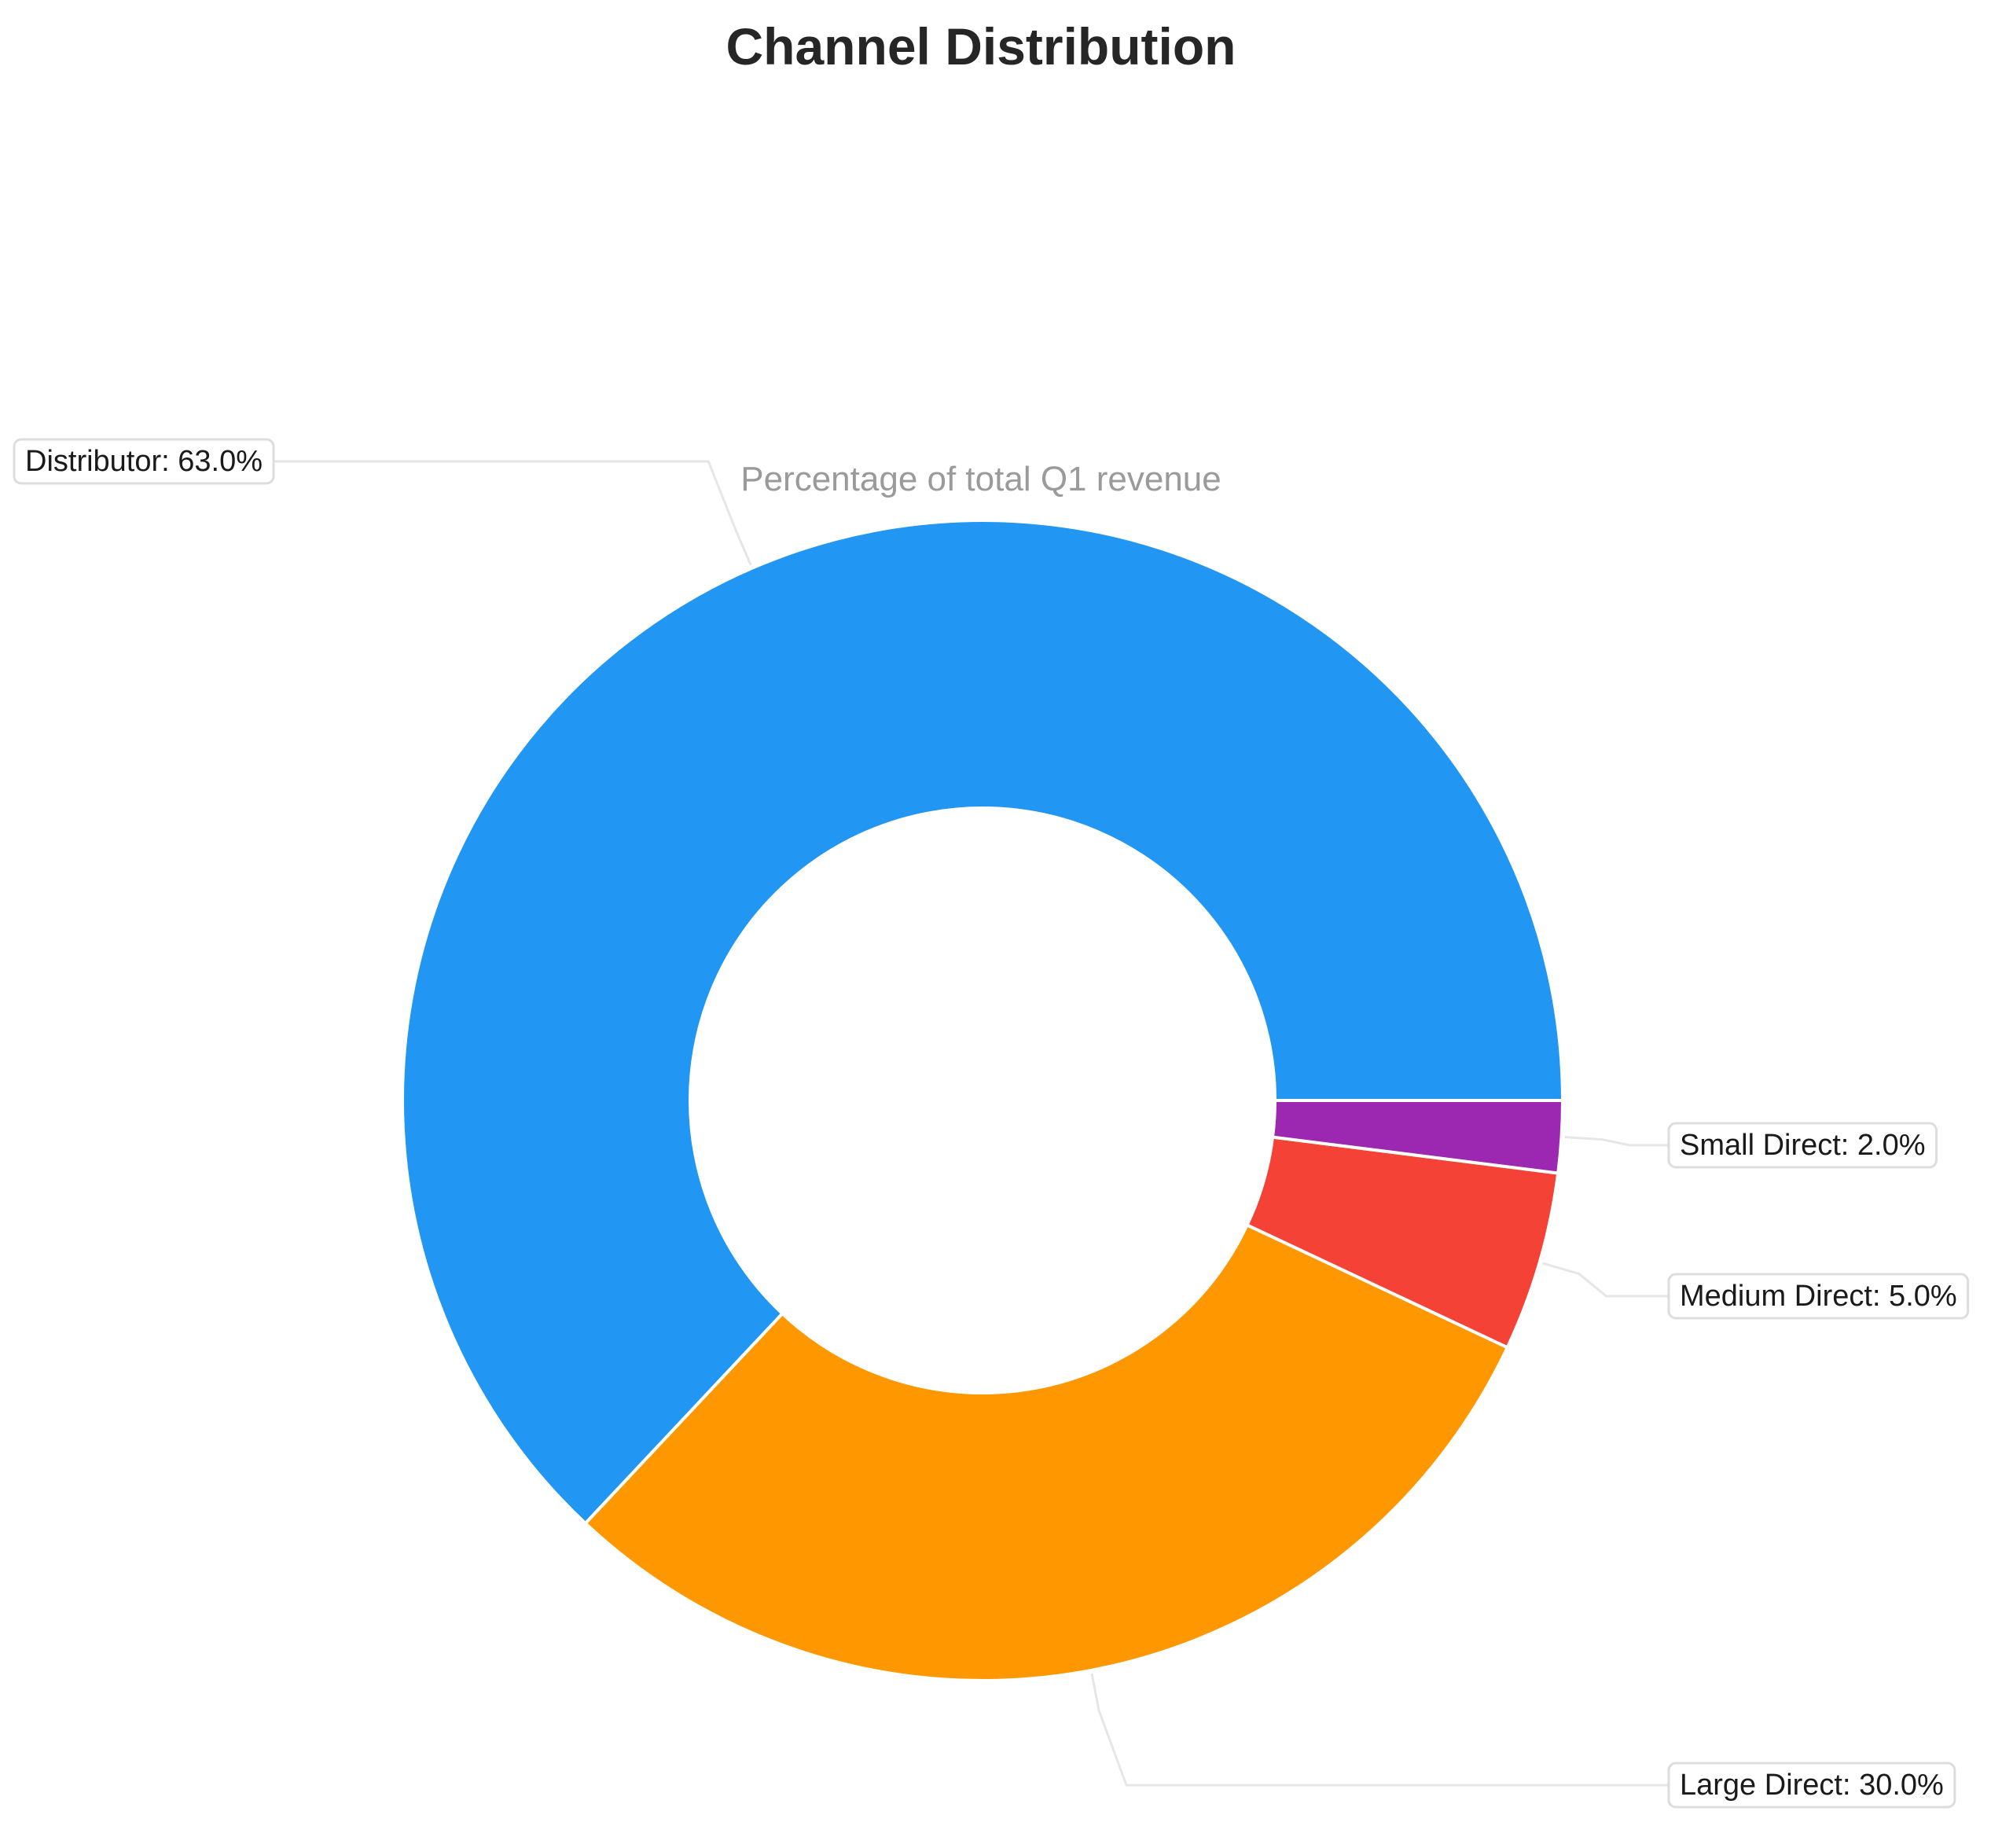 The width and height of the screenshot is (2002, 1848). Describe the element at coordinates (1616, 1141) in the screenshot. I see `leader-line-small-direct` at that location.